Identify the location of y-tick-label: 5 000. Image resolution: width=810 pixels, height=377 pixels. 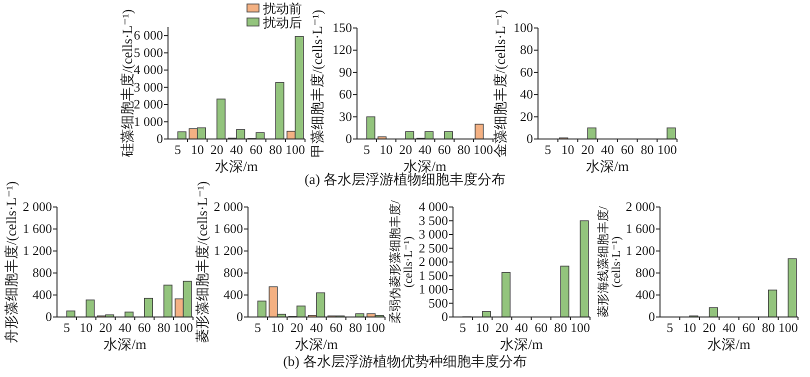
(148, 52).